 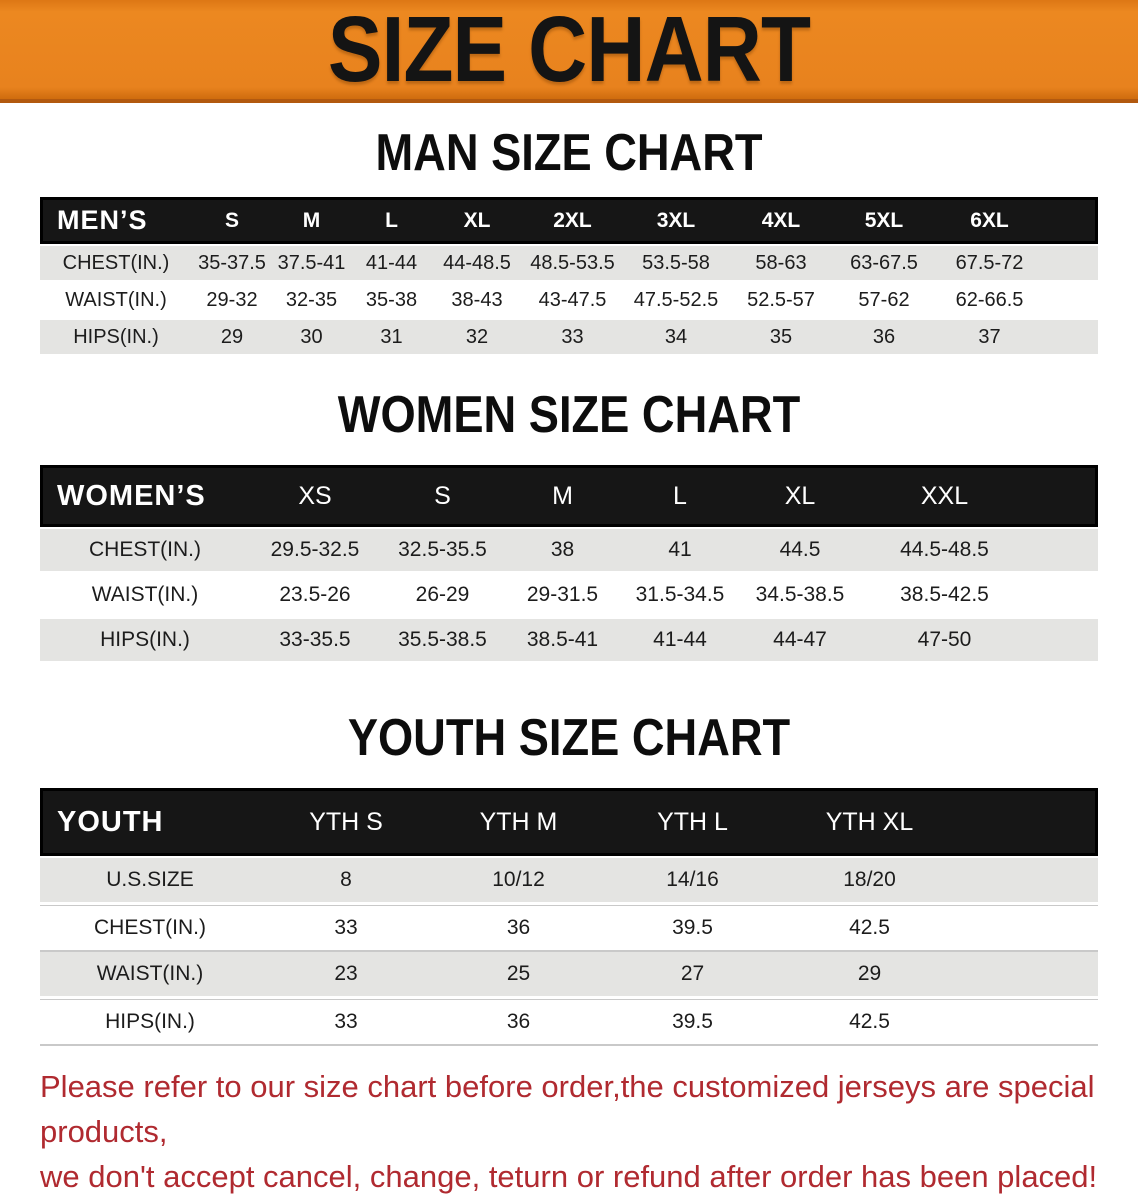 What do you see at coordinates (145, 550) in the screenshot?
I see `row-label: CHEST(IN.)` at bounding box center [145, 550].